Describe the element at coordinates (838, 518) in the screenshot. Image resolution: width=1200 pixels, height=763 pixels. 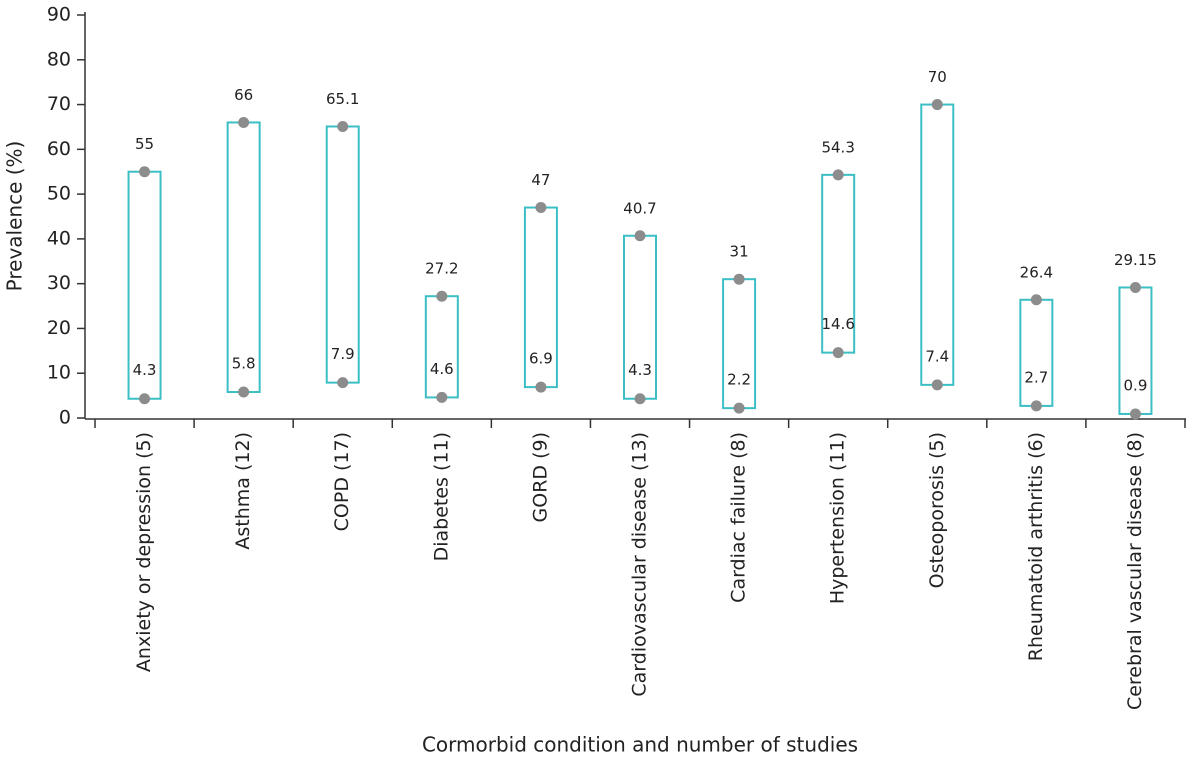
I see `x-tick-label: Hypertension (11)` at that location.